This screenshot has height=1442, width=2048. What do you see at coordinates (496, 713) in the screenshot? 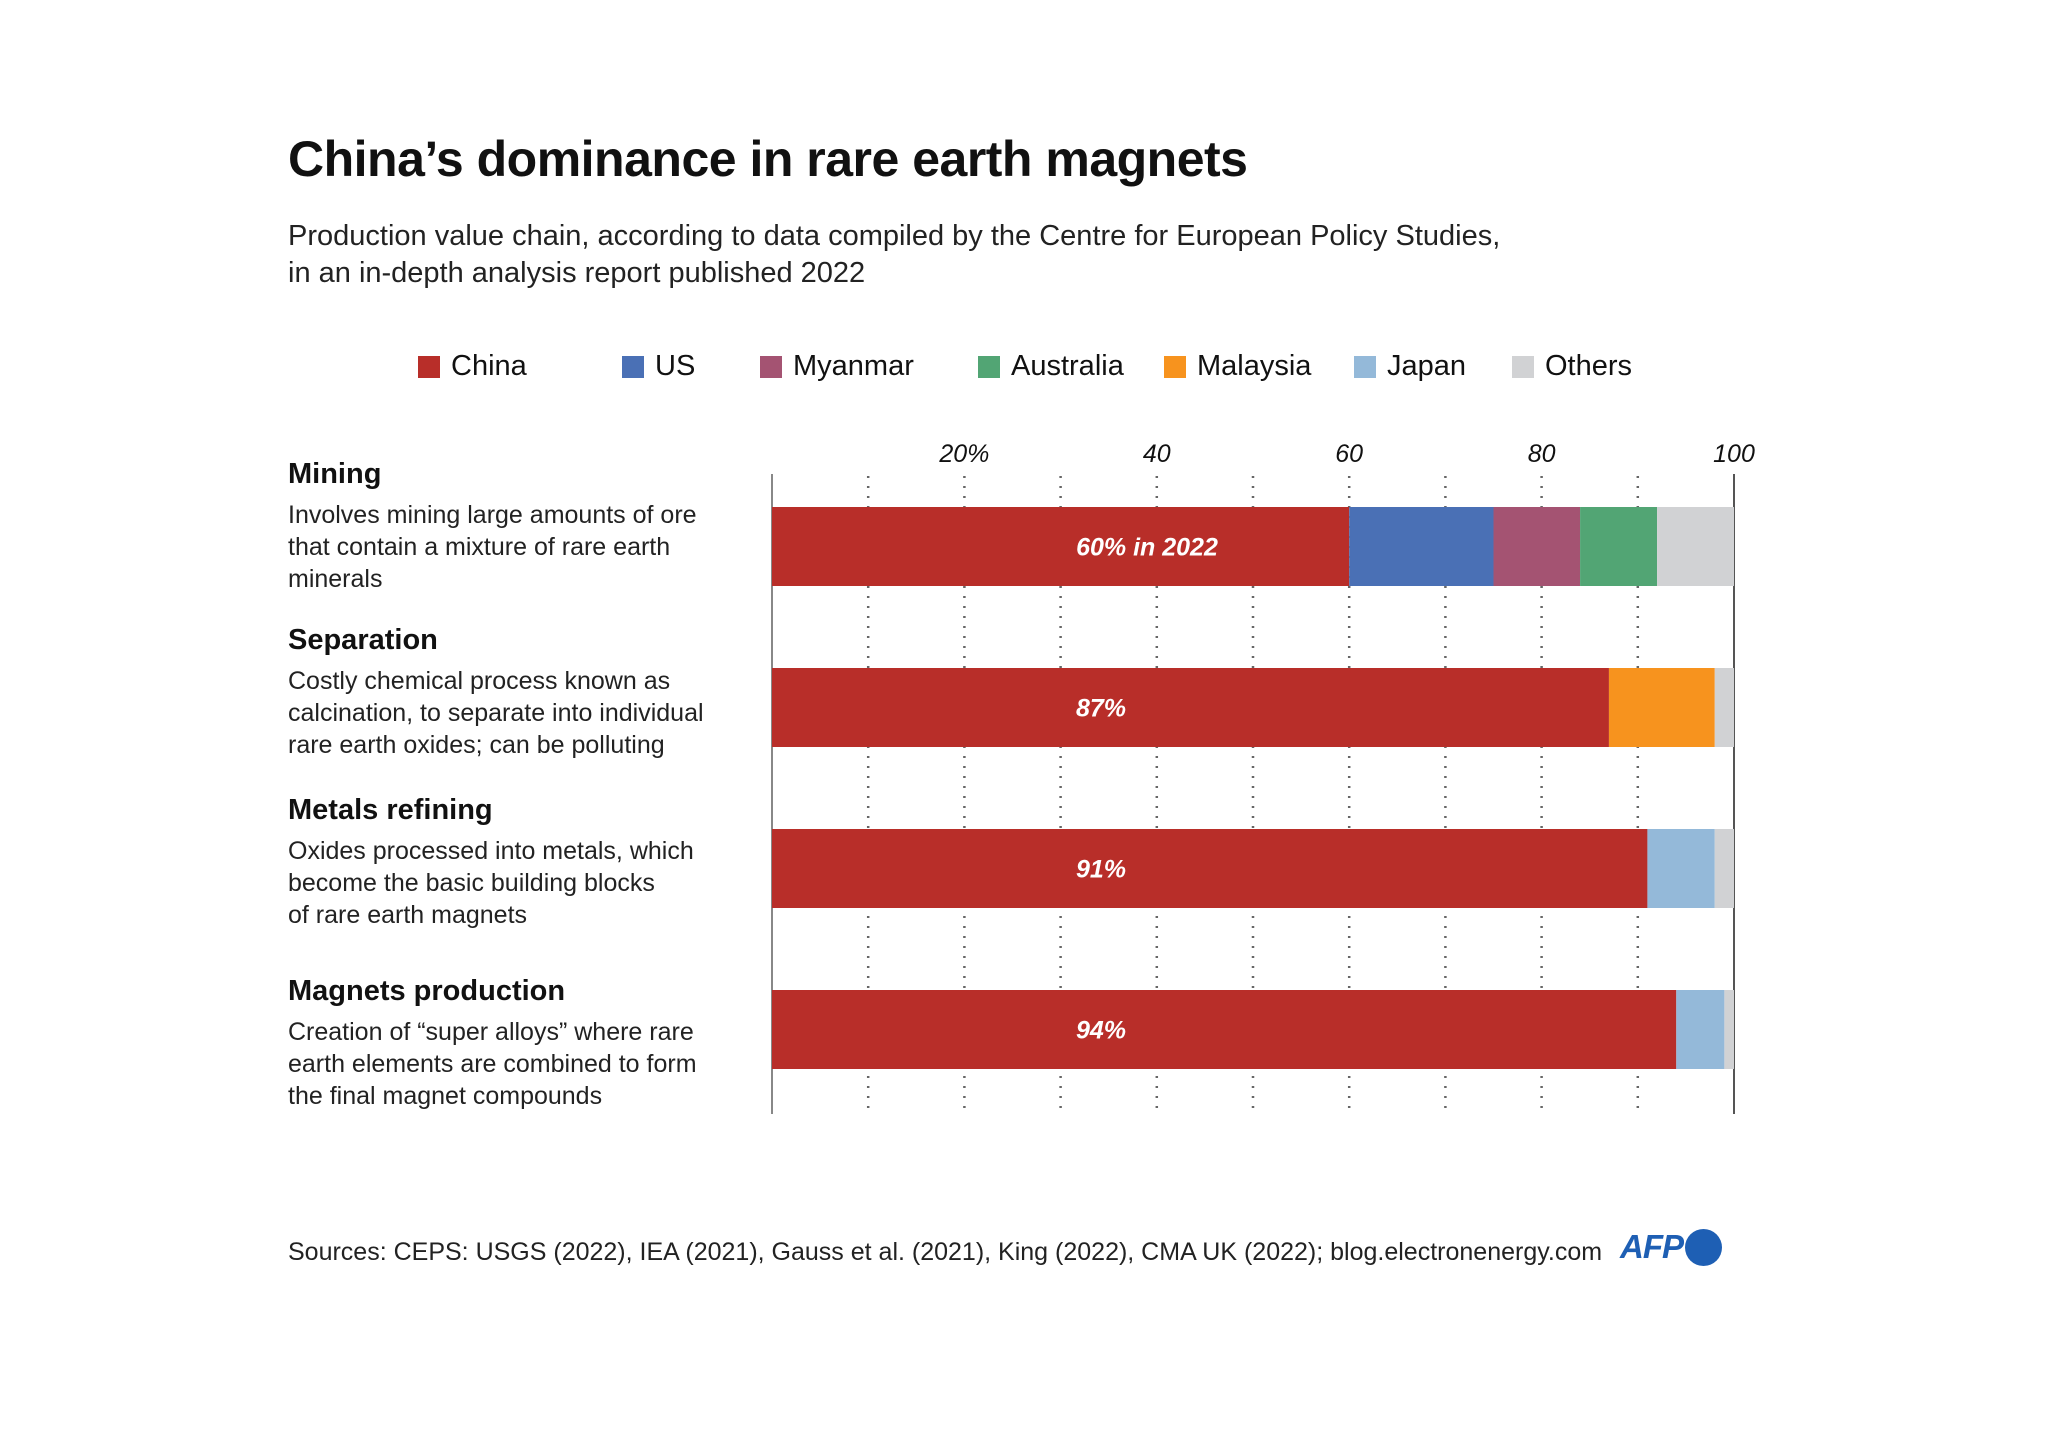
I see `description-line: calcination, to separate into individual` at bounding box center [496, 713].